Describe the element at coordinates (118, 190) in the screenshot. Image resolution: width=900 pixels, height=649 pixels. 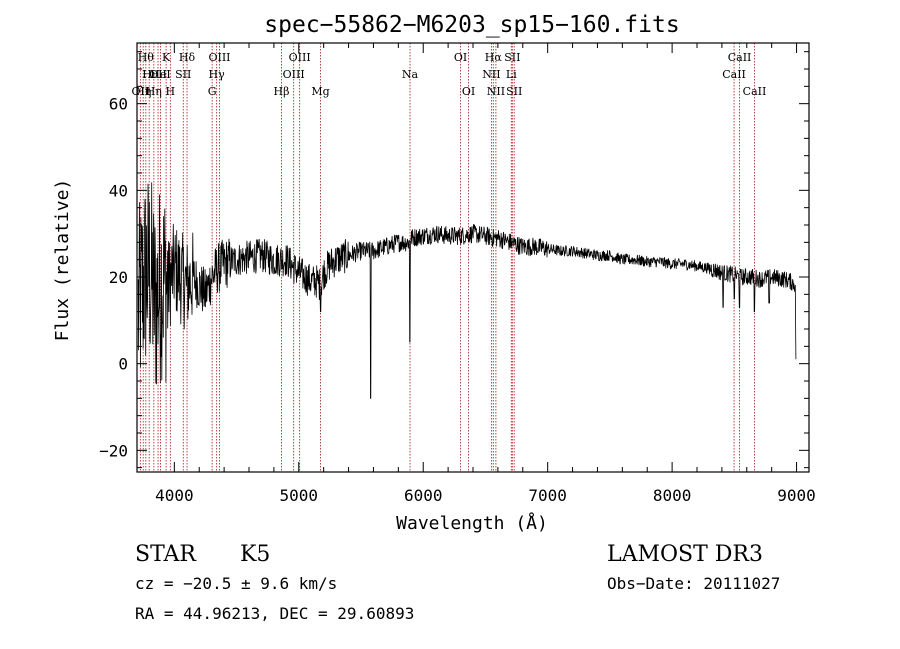
I see `y-tick-label: 40` at that location.